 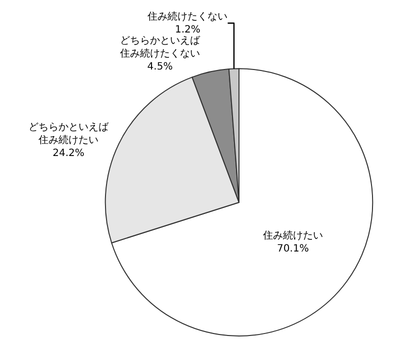 What do you see at coordinates (68, 153) in the screenshot?
I see `data-label: 24.2%` at bounding box center [68, 153].